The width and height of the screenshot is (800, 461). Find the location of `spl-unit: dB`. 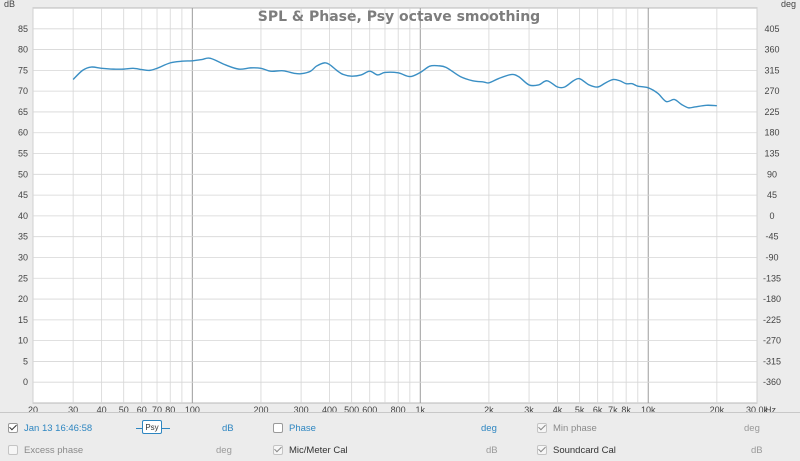

spl-unit: dB is located at coordinates (228, 428).